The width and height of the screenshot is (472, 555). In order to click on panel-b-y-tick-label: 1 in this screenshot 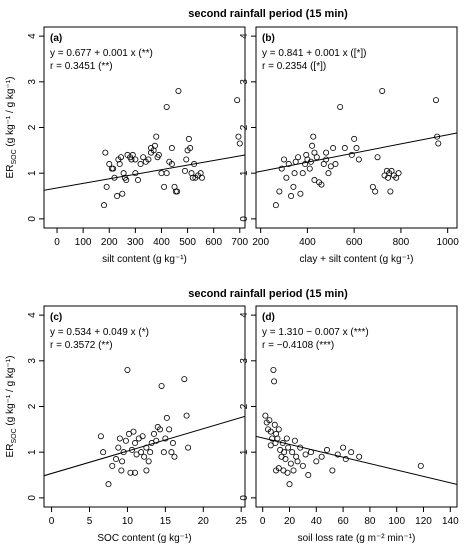, I will do `click(244, 173)`.